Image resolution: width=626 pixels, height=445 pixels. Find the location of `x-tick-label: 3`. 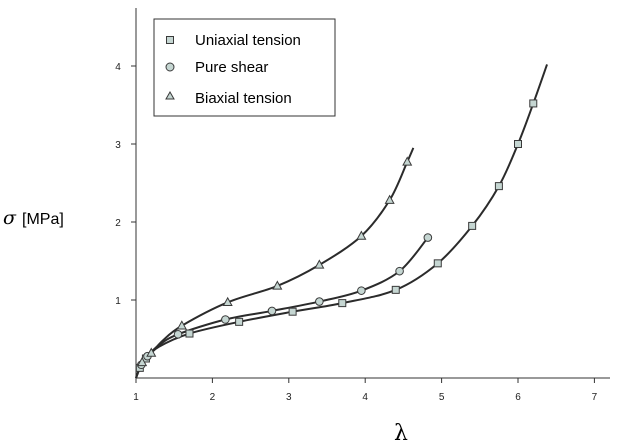

x-tick-label: 3 is located at coordinates (289, 397).